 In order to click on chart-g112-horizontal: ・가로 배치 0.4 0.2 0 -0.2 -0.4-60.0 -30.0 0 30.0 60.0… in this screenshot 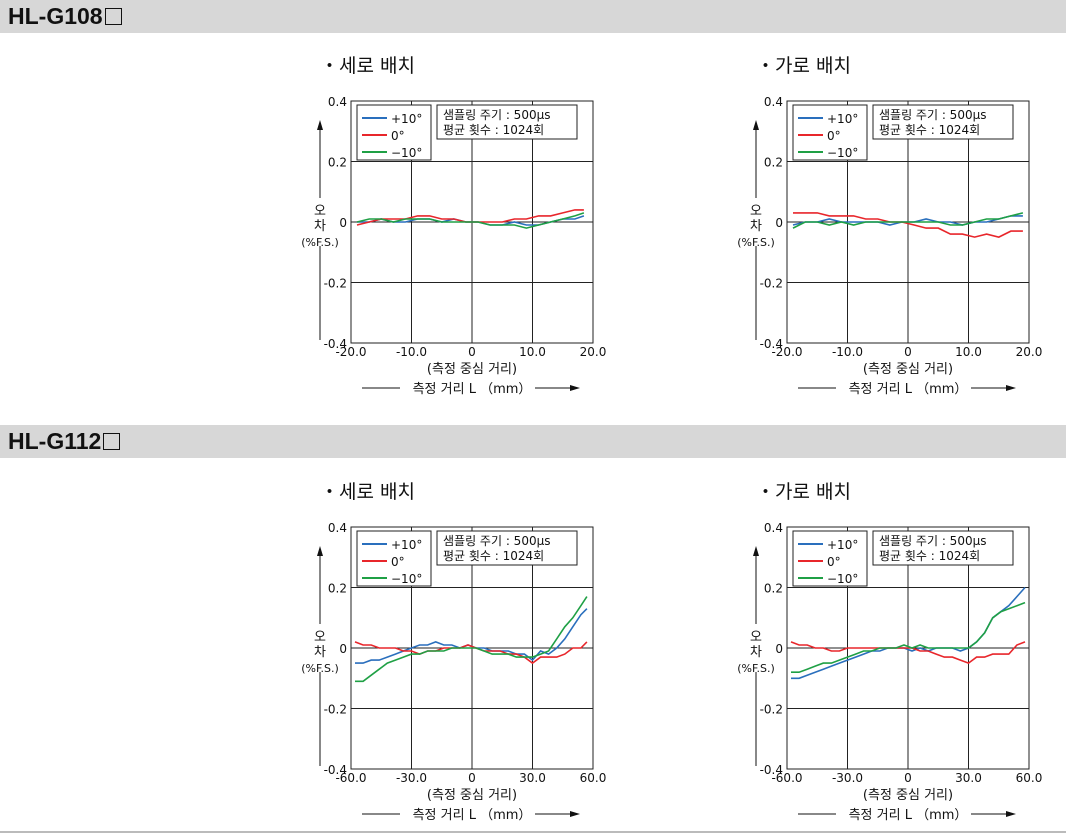, I will do `click(890, 652)`.